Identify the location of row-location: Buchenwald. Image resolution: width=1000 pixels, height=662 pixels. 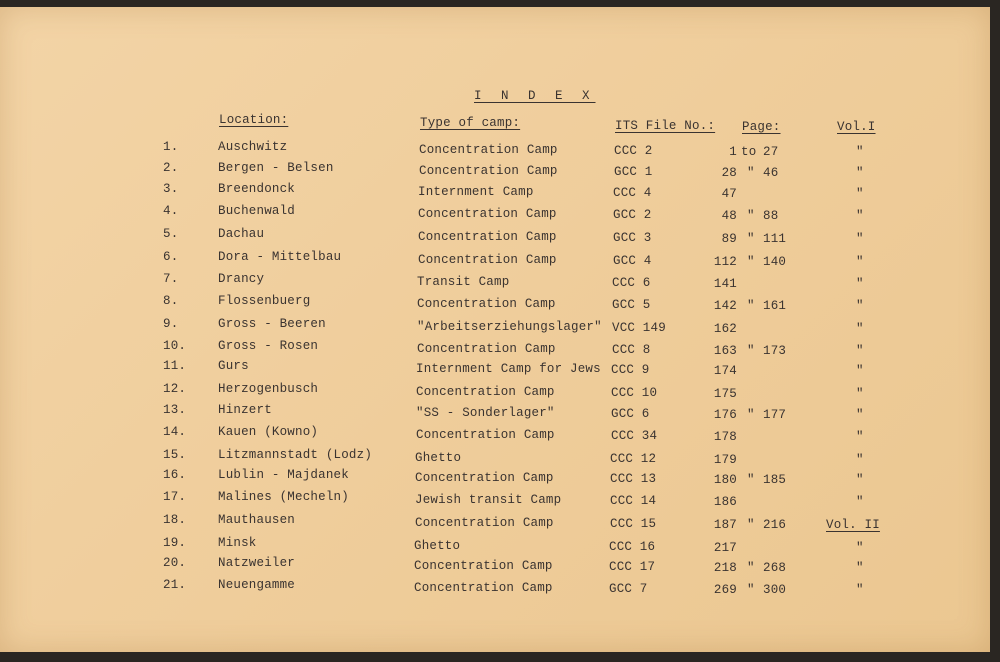
(257, 211).